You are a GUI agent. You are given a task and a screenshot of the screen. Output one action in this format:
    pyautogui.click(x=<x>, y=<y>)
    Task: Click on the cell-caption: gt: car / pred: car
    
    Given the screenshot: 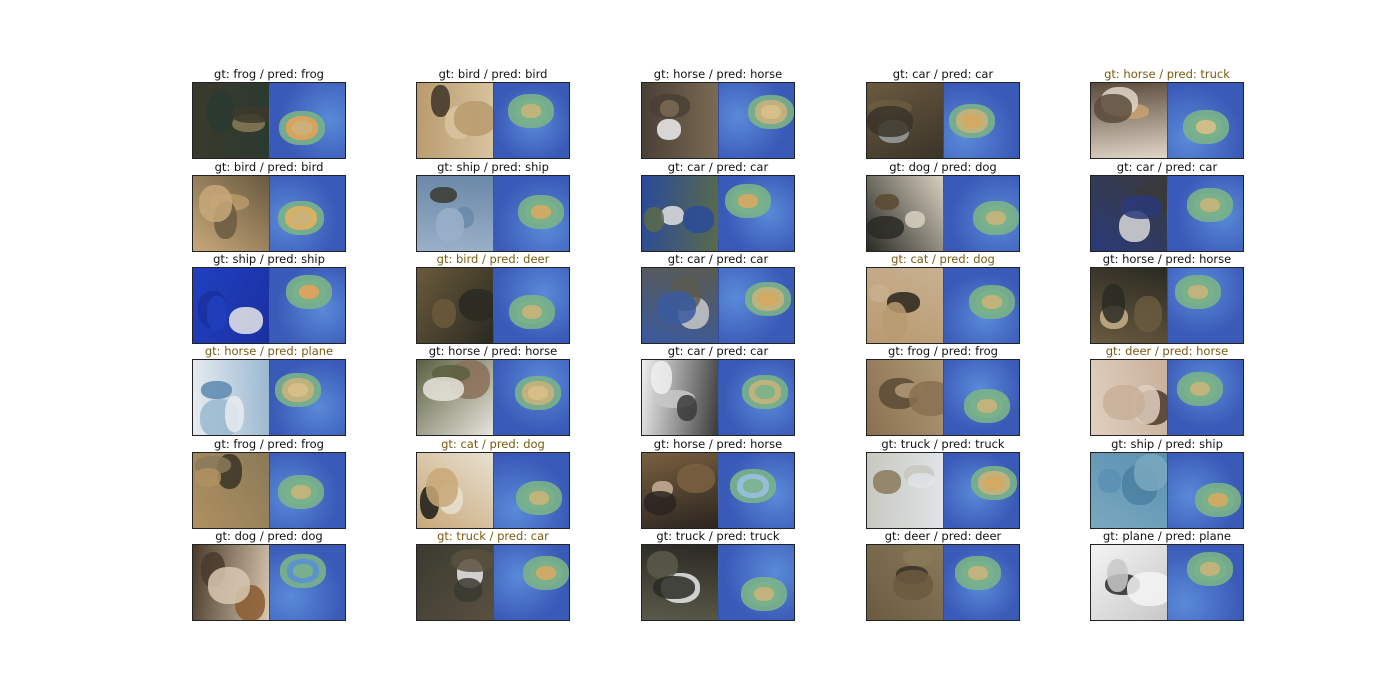 What is the action you would take?
    pyautogui.click(x=943, y=74)
    